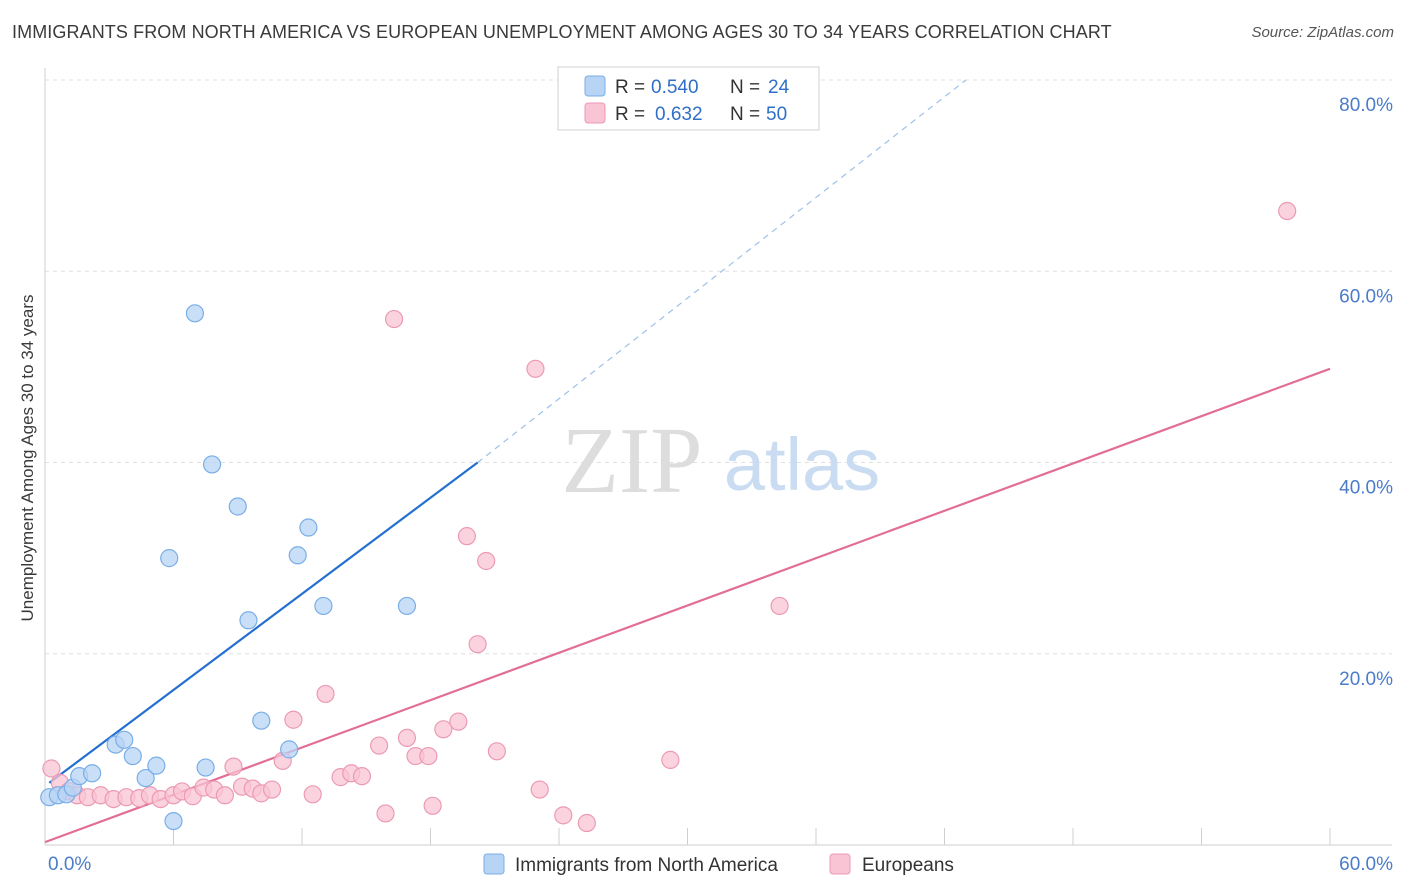 Image resolution: width=1406 pixels, height=892 pixels. I want to click on legend-swatch-europeans, so click(840, 864).